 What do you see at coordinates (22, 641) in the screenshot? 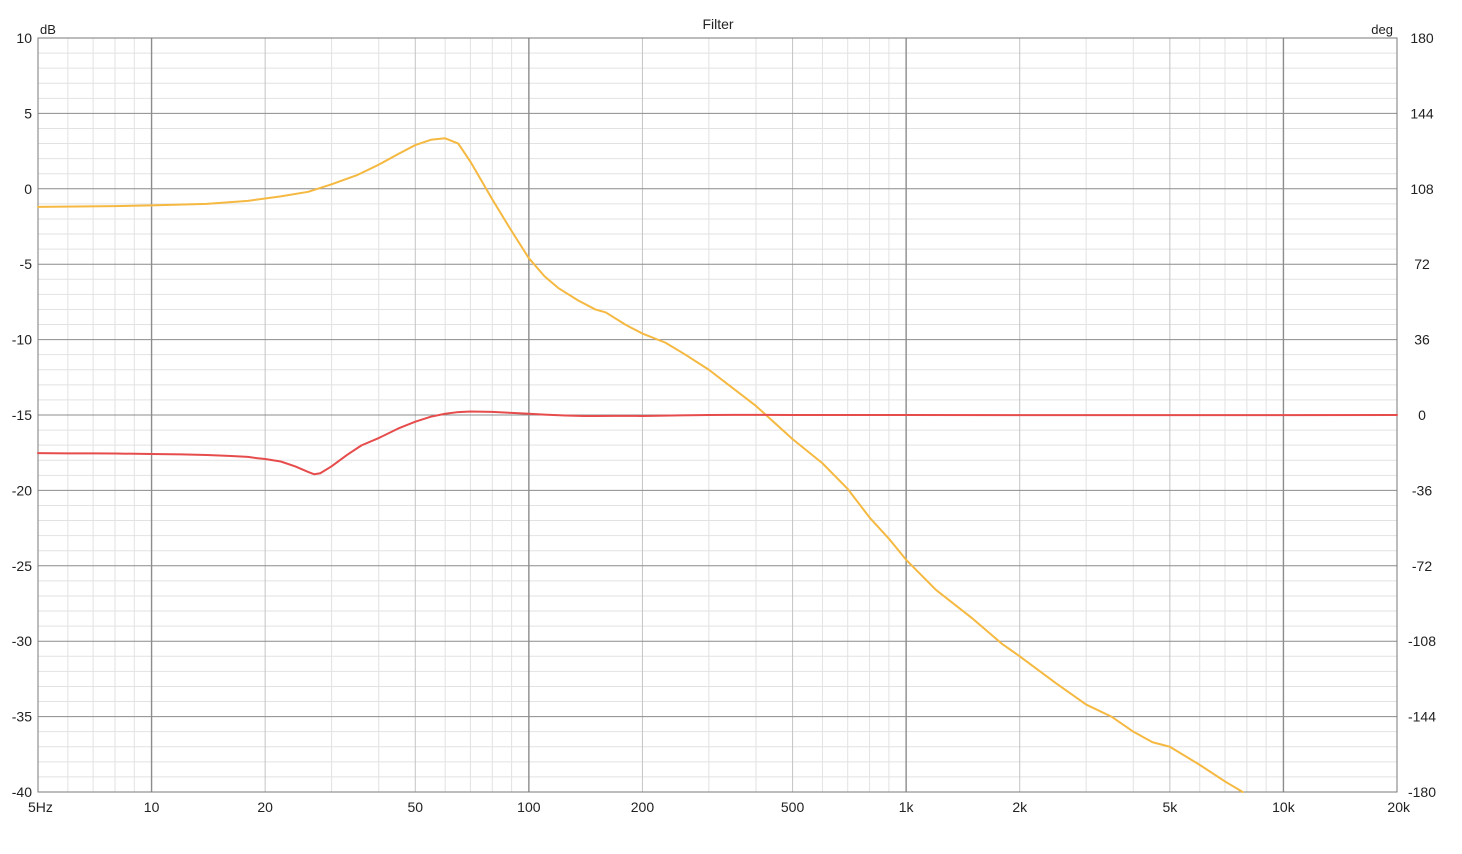
I see `left-tick-label: -30` at bounding box center [22, 641].